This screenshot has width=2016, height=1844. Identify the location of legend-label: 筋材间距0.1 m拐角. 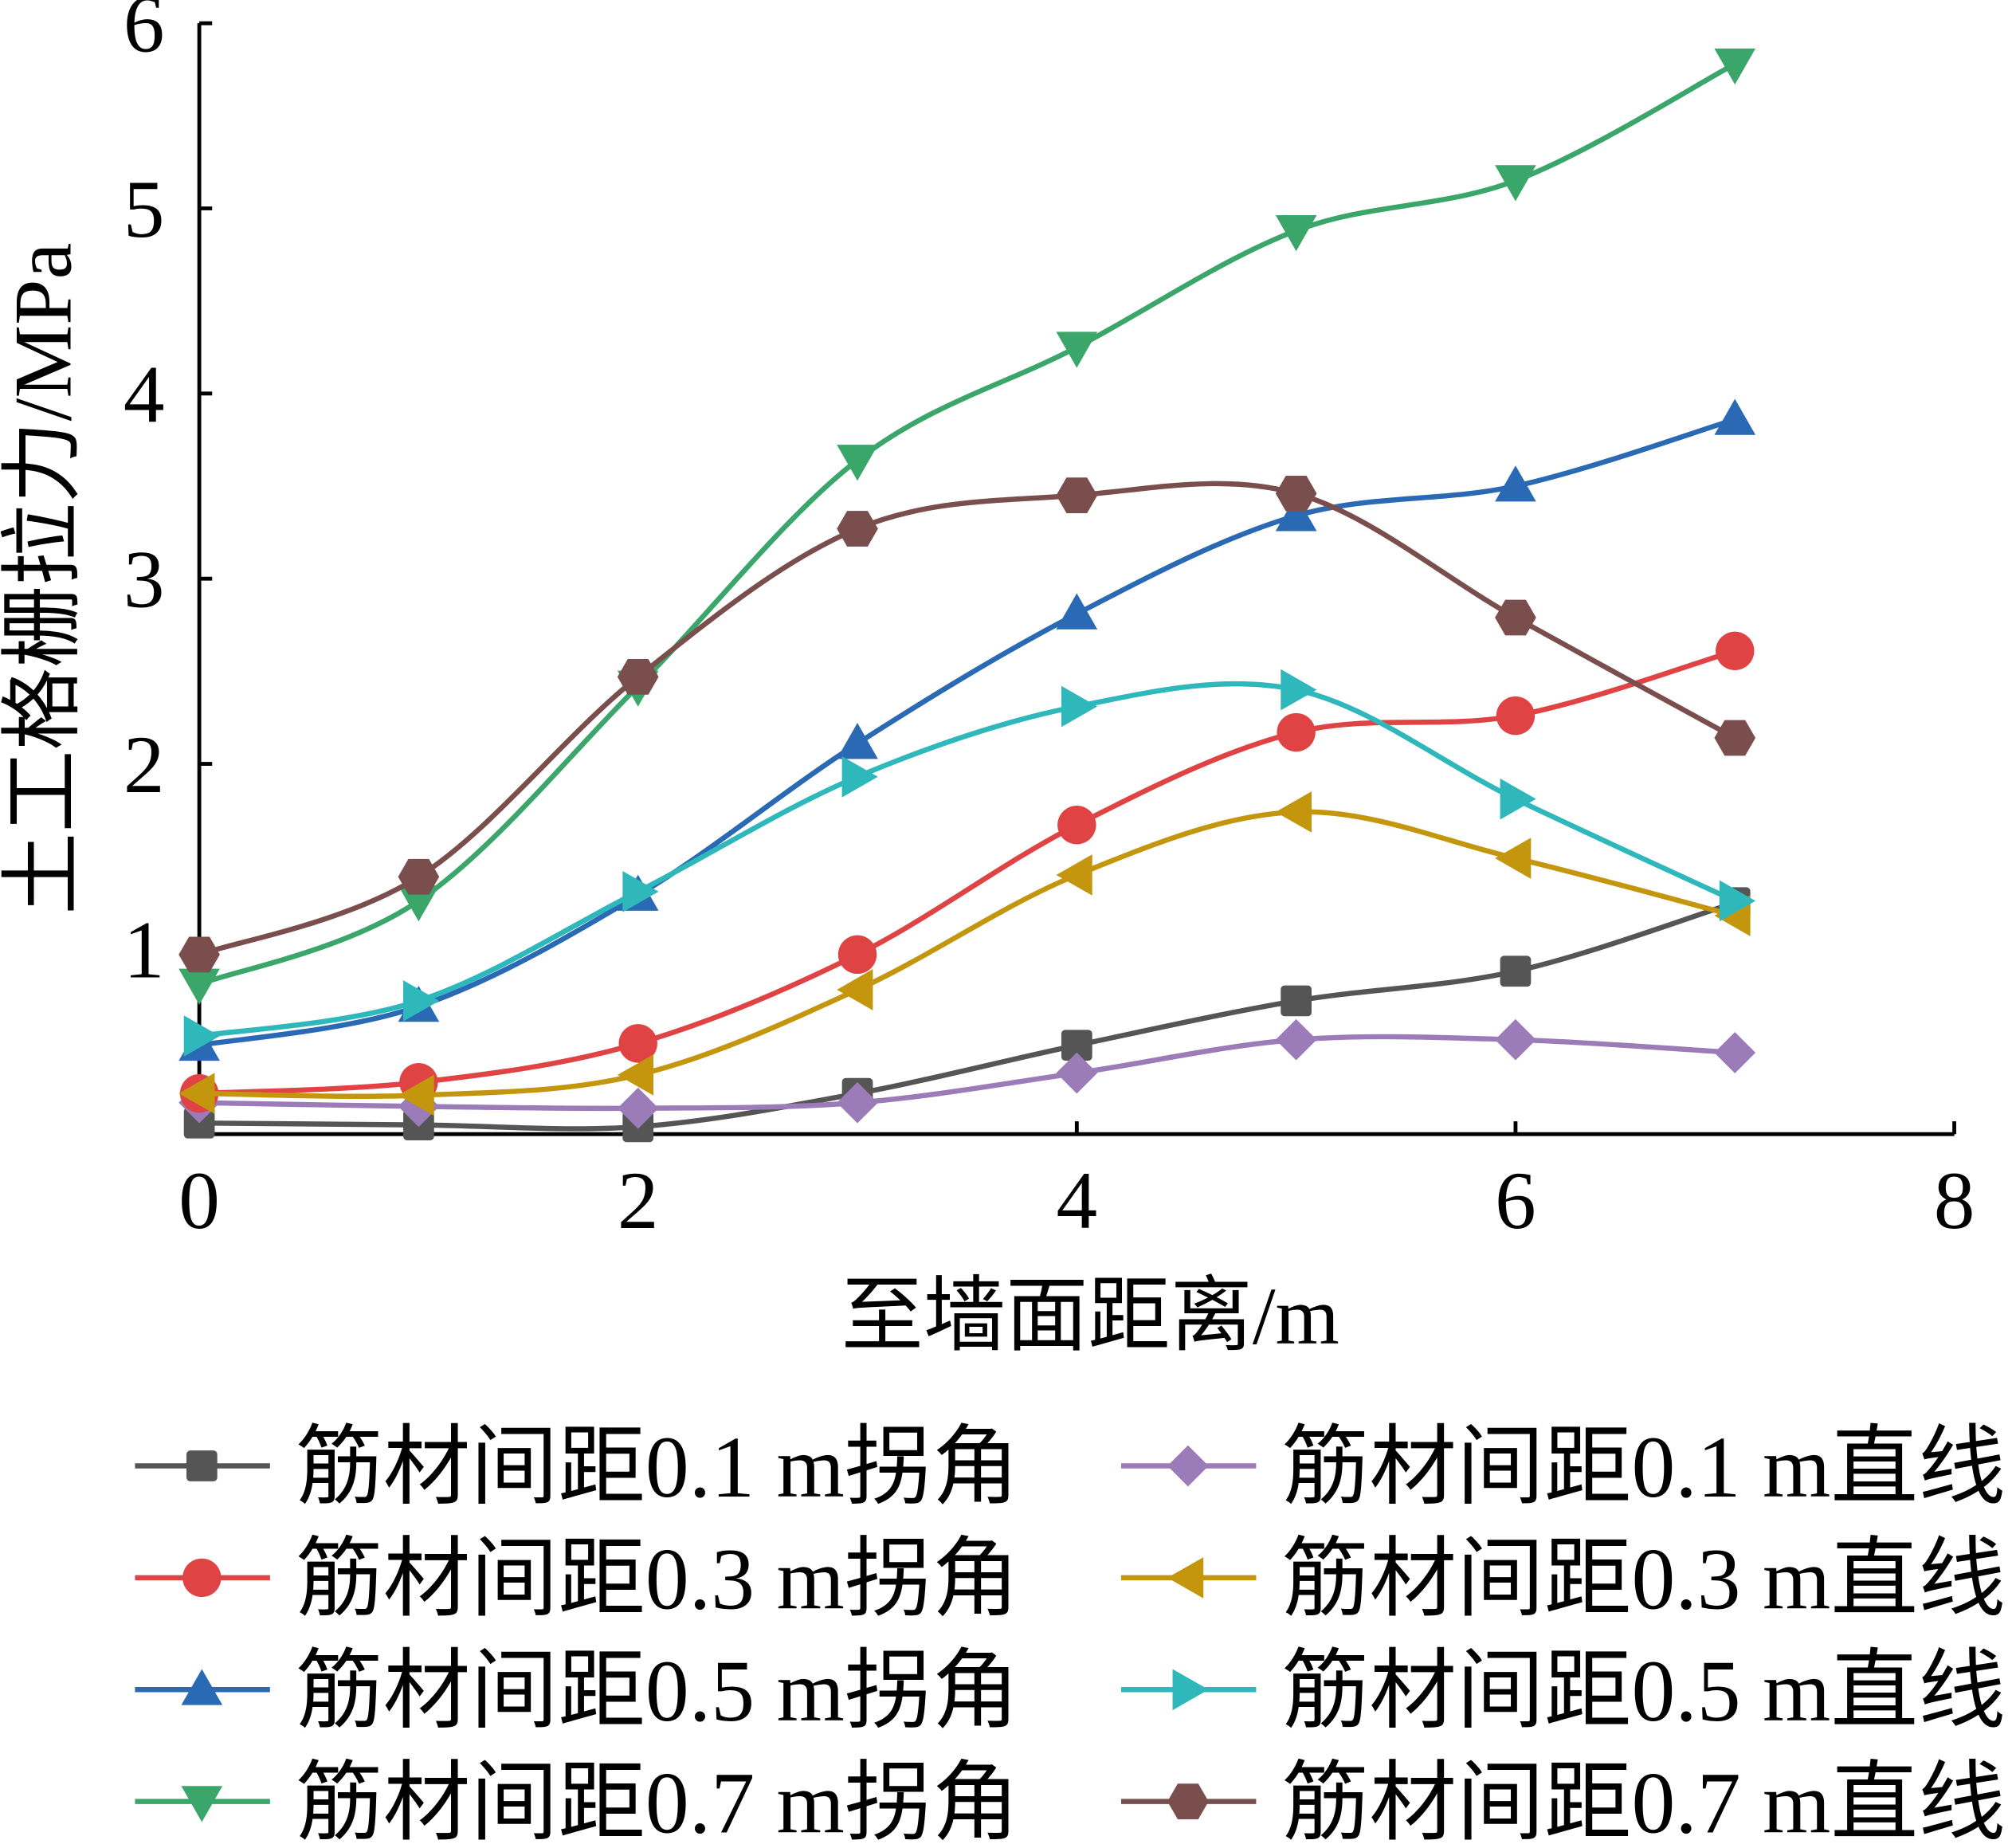
(657, 1467).